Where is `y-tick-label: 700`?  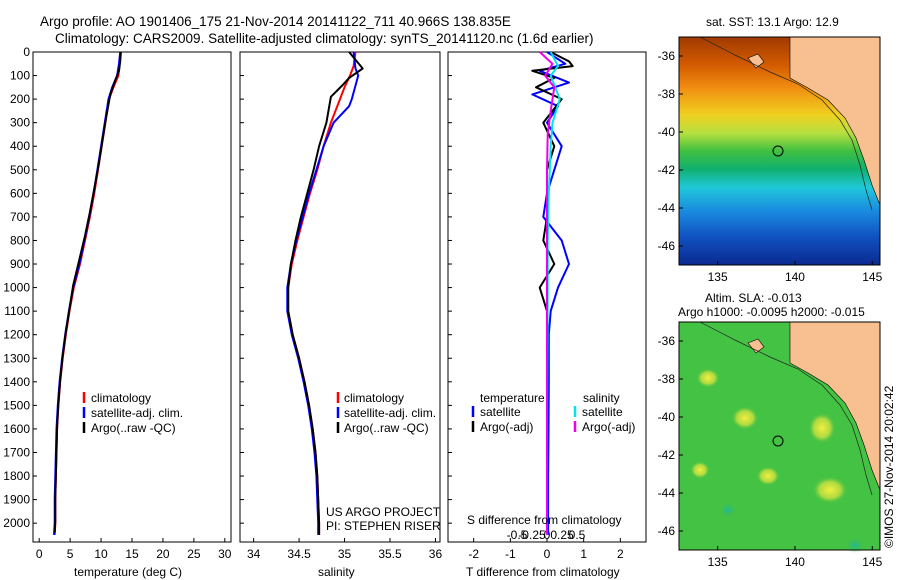 y-tick-label: 700 is located at coordinates (20, 217).